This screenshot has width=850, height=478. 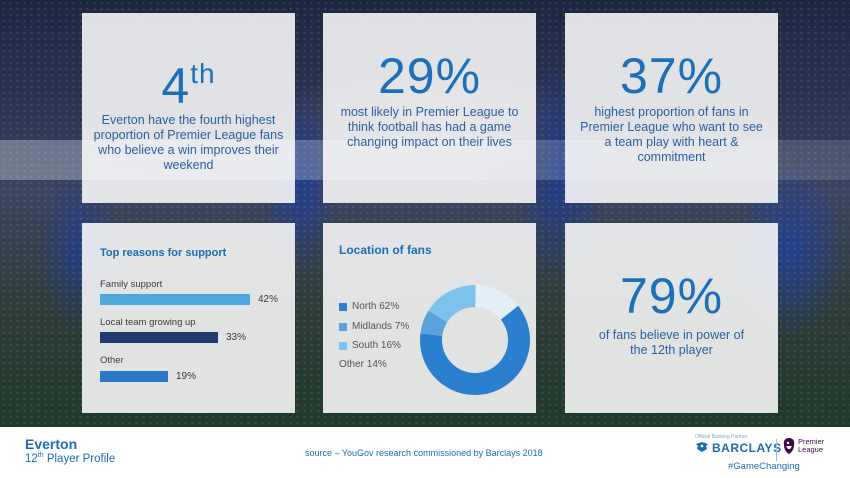 I want to click on location-title: Location of fans, so click(x=385, y=250).